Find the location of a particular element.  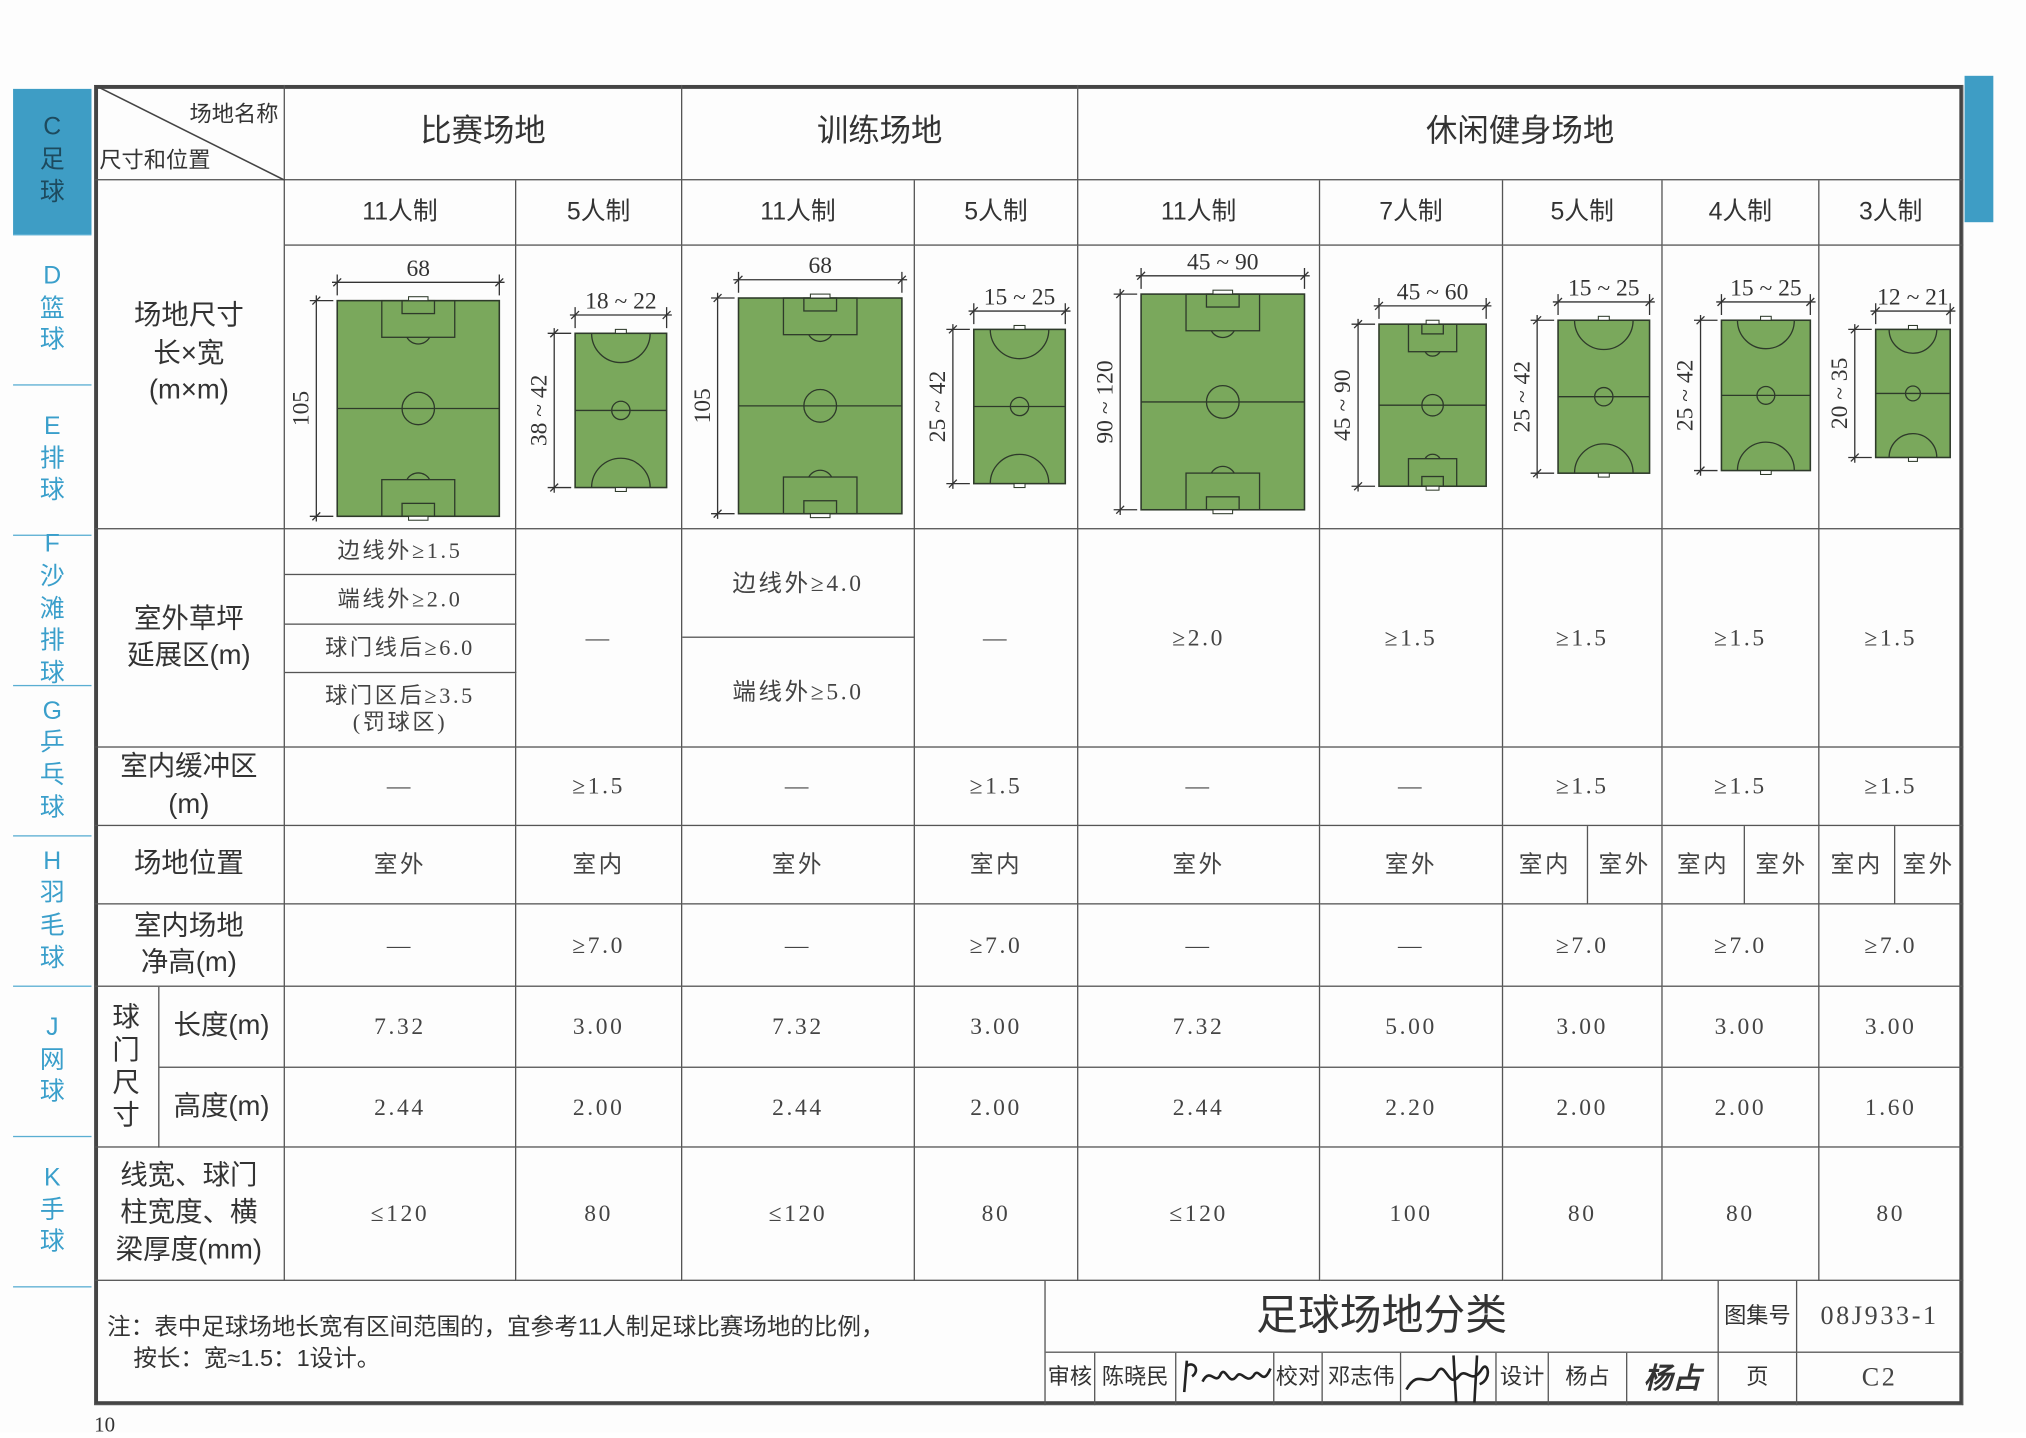

soccer-field-diagram: 15 ~ 25 25 ~ 42 is located at coordinates (1744, 375).